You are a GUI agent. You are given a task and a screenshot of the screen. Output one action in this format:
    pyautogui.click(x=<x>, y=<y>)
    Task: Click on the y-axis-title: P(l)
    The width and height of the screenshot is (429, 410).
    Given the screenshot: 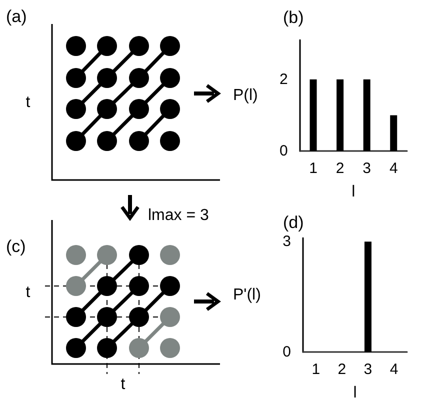 What is the action you would take?
    pyautogui.click(x=245, y=95)
    